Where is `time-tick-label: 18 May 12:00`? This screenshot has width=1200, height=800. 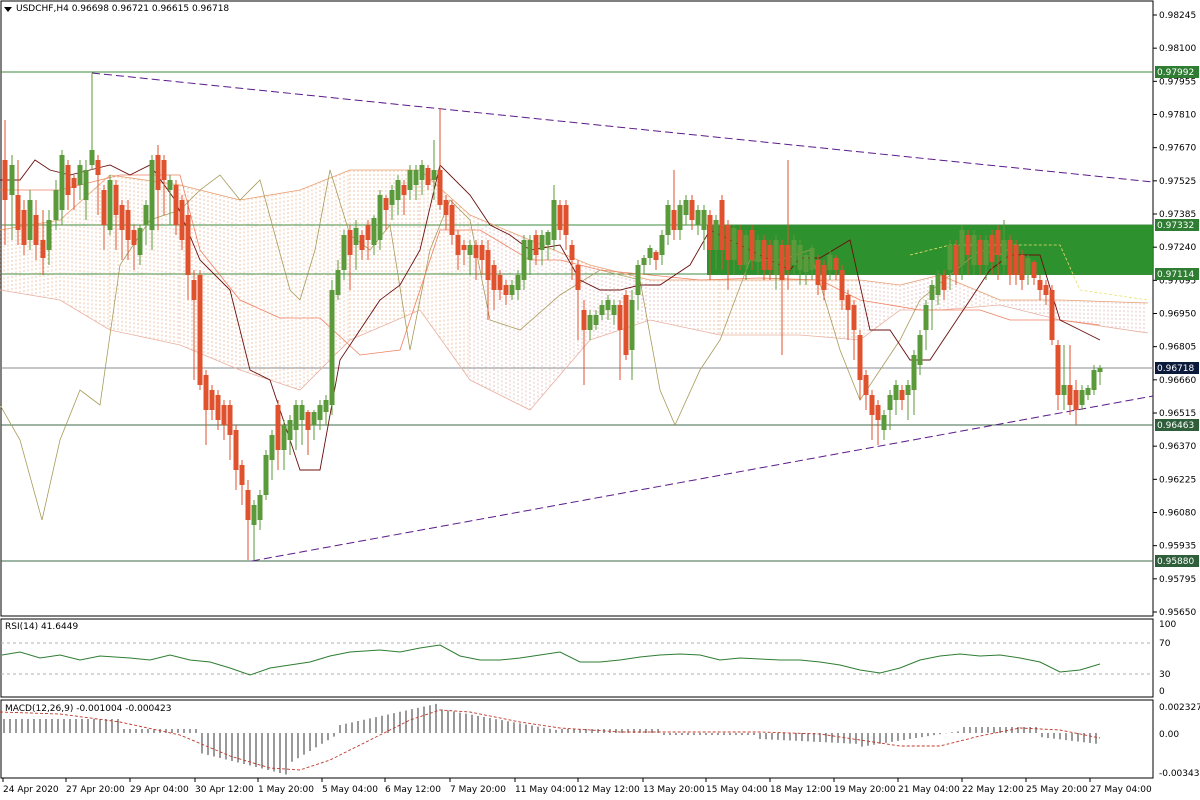
time-tick-label: 18 May 12:00 is located at coordinates (801, 790).